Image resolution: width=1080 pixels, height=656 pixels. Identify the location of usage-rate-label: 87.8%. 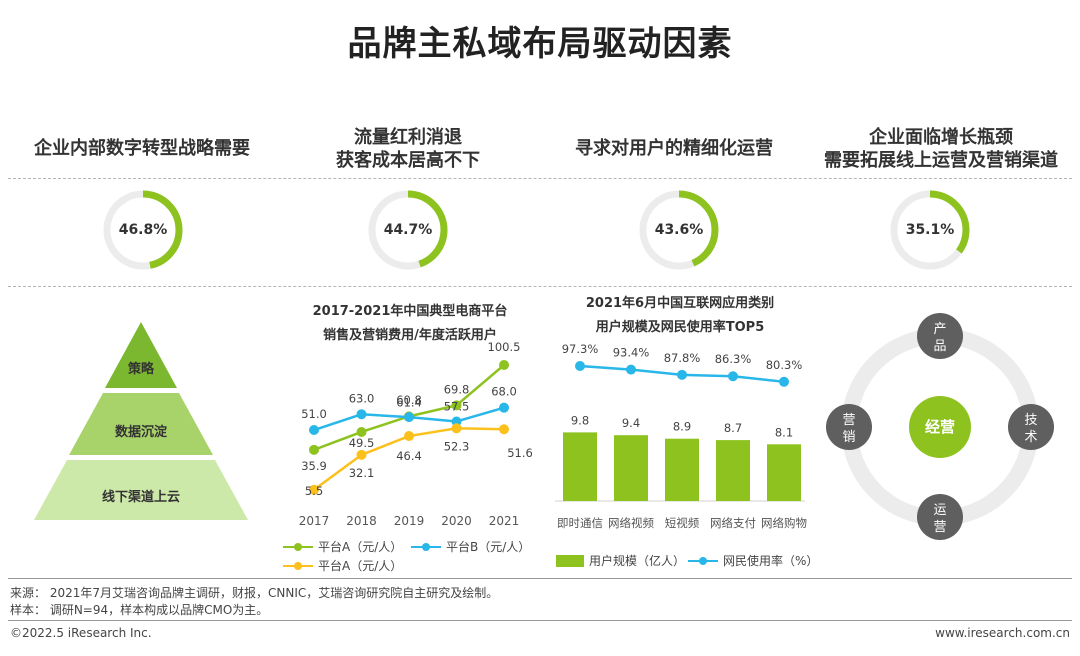
(682, 358).